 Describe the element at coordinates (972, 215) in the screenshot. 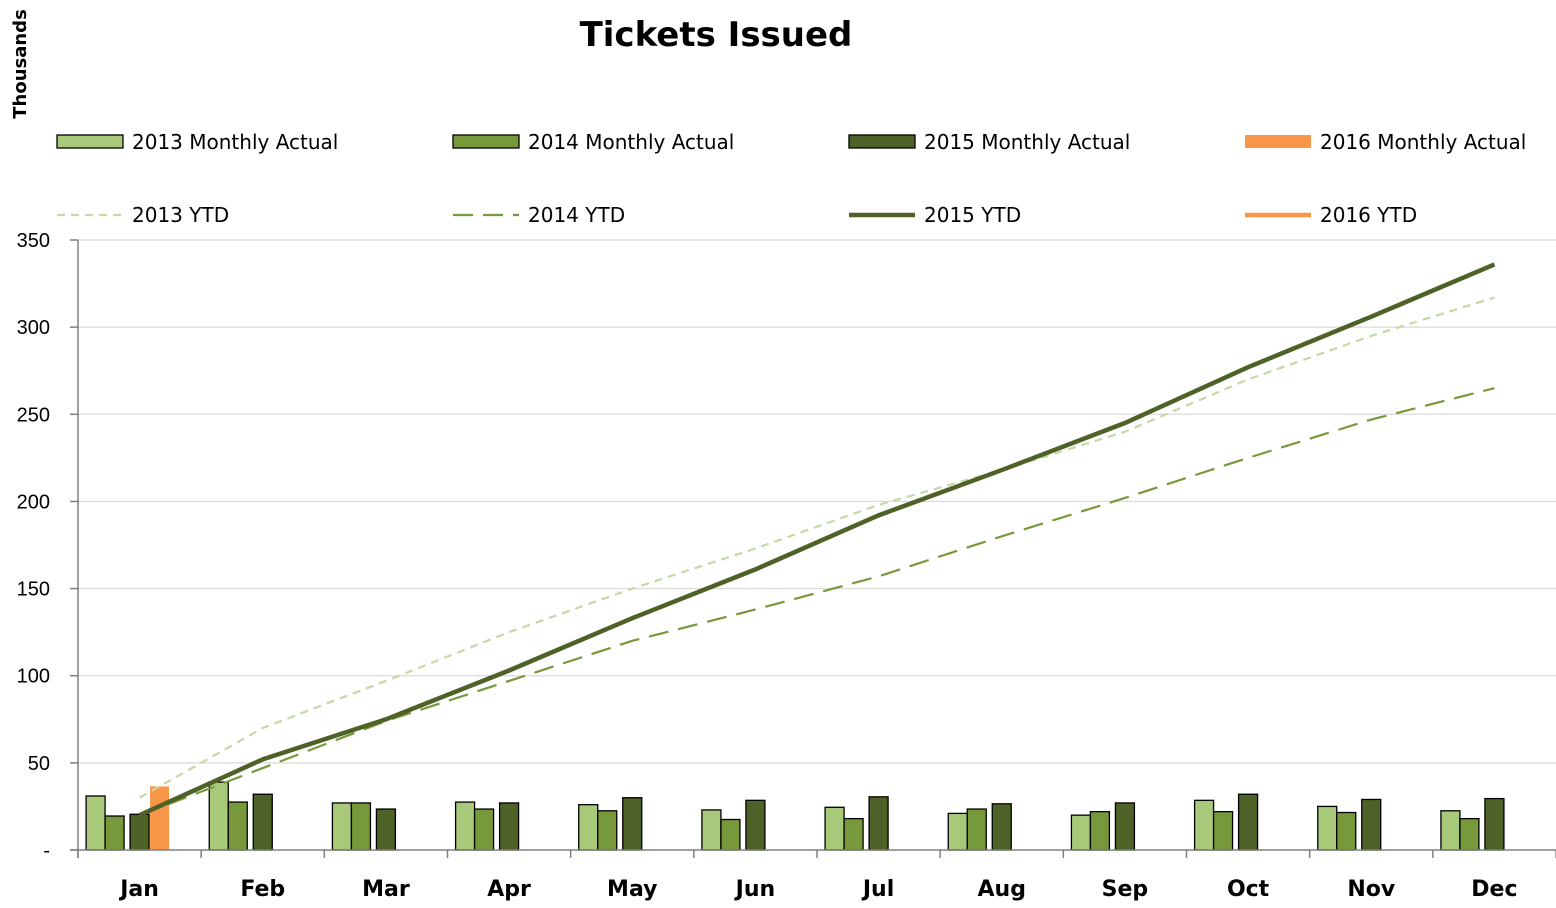

I see `legend-label: 2015 YTD` at that location.